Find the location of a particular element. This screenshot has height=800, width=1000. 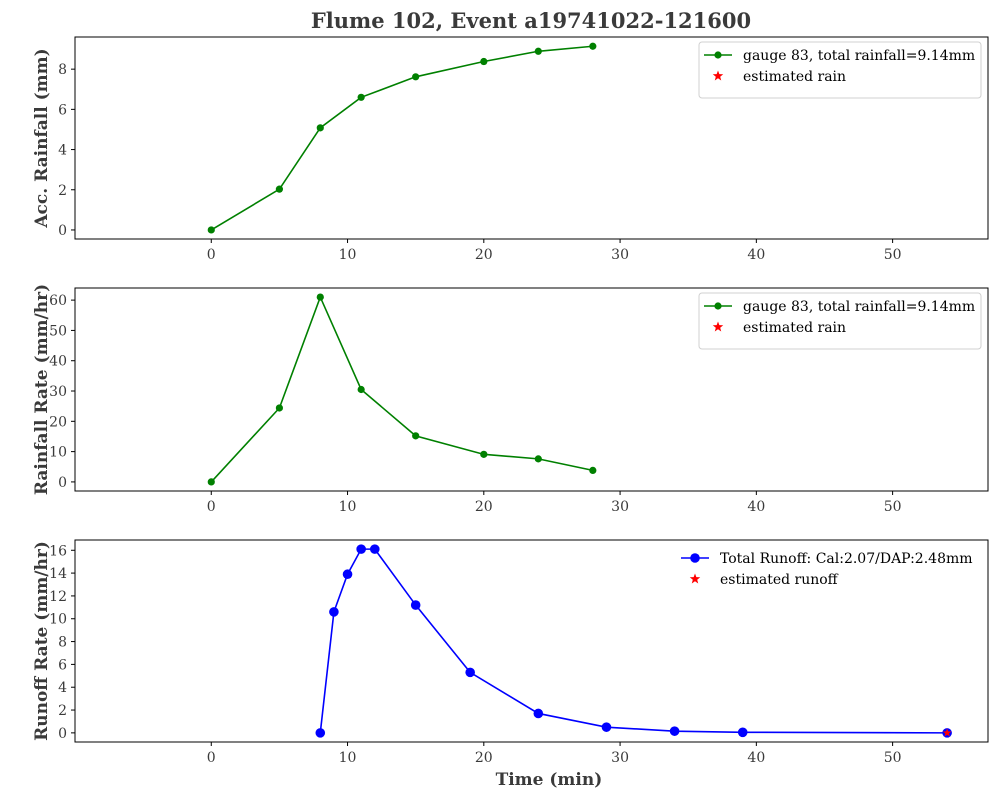

y-axis-label: Runoff Rate (mm/hr) is located at coordinates (42, 641).